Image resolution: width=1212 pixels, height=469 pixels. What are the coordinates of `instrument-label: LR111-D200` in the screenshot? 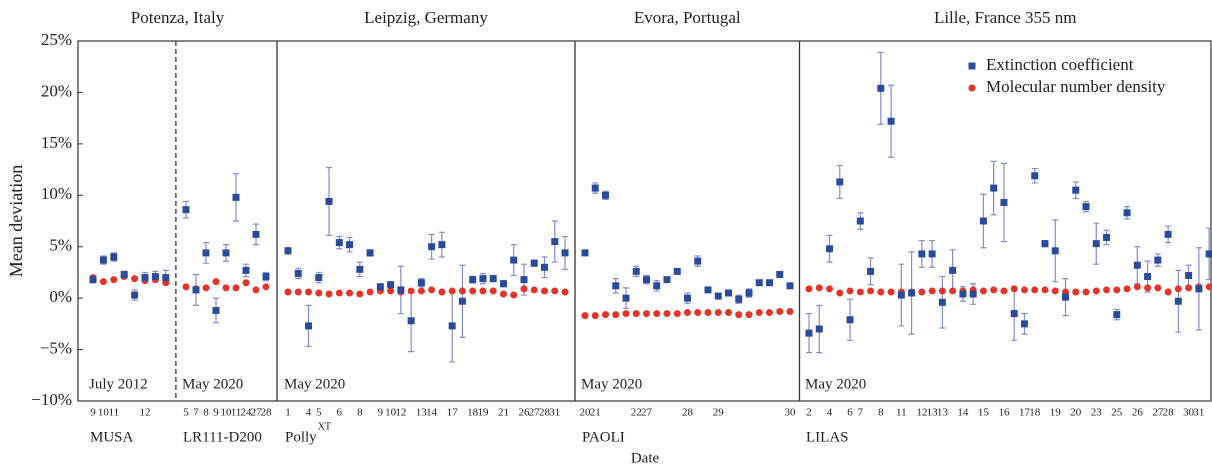 It's located at (222, 437).